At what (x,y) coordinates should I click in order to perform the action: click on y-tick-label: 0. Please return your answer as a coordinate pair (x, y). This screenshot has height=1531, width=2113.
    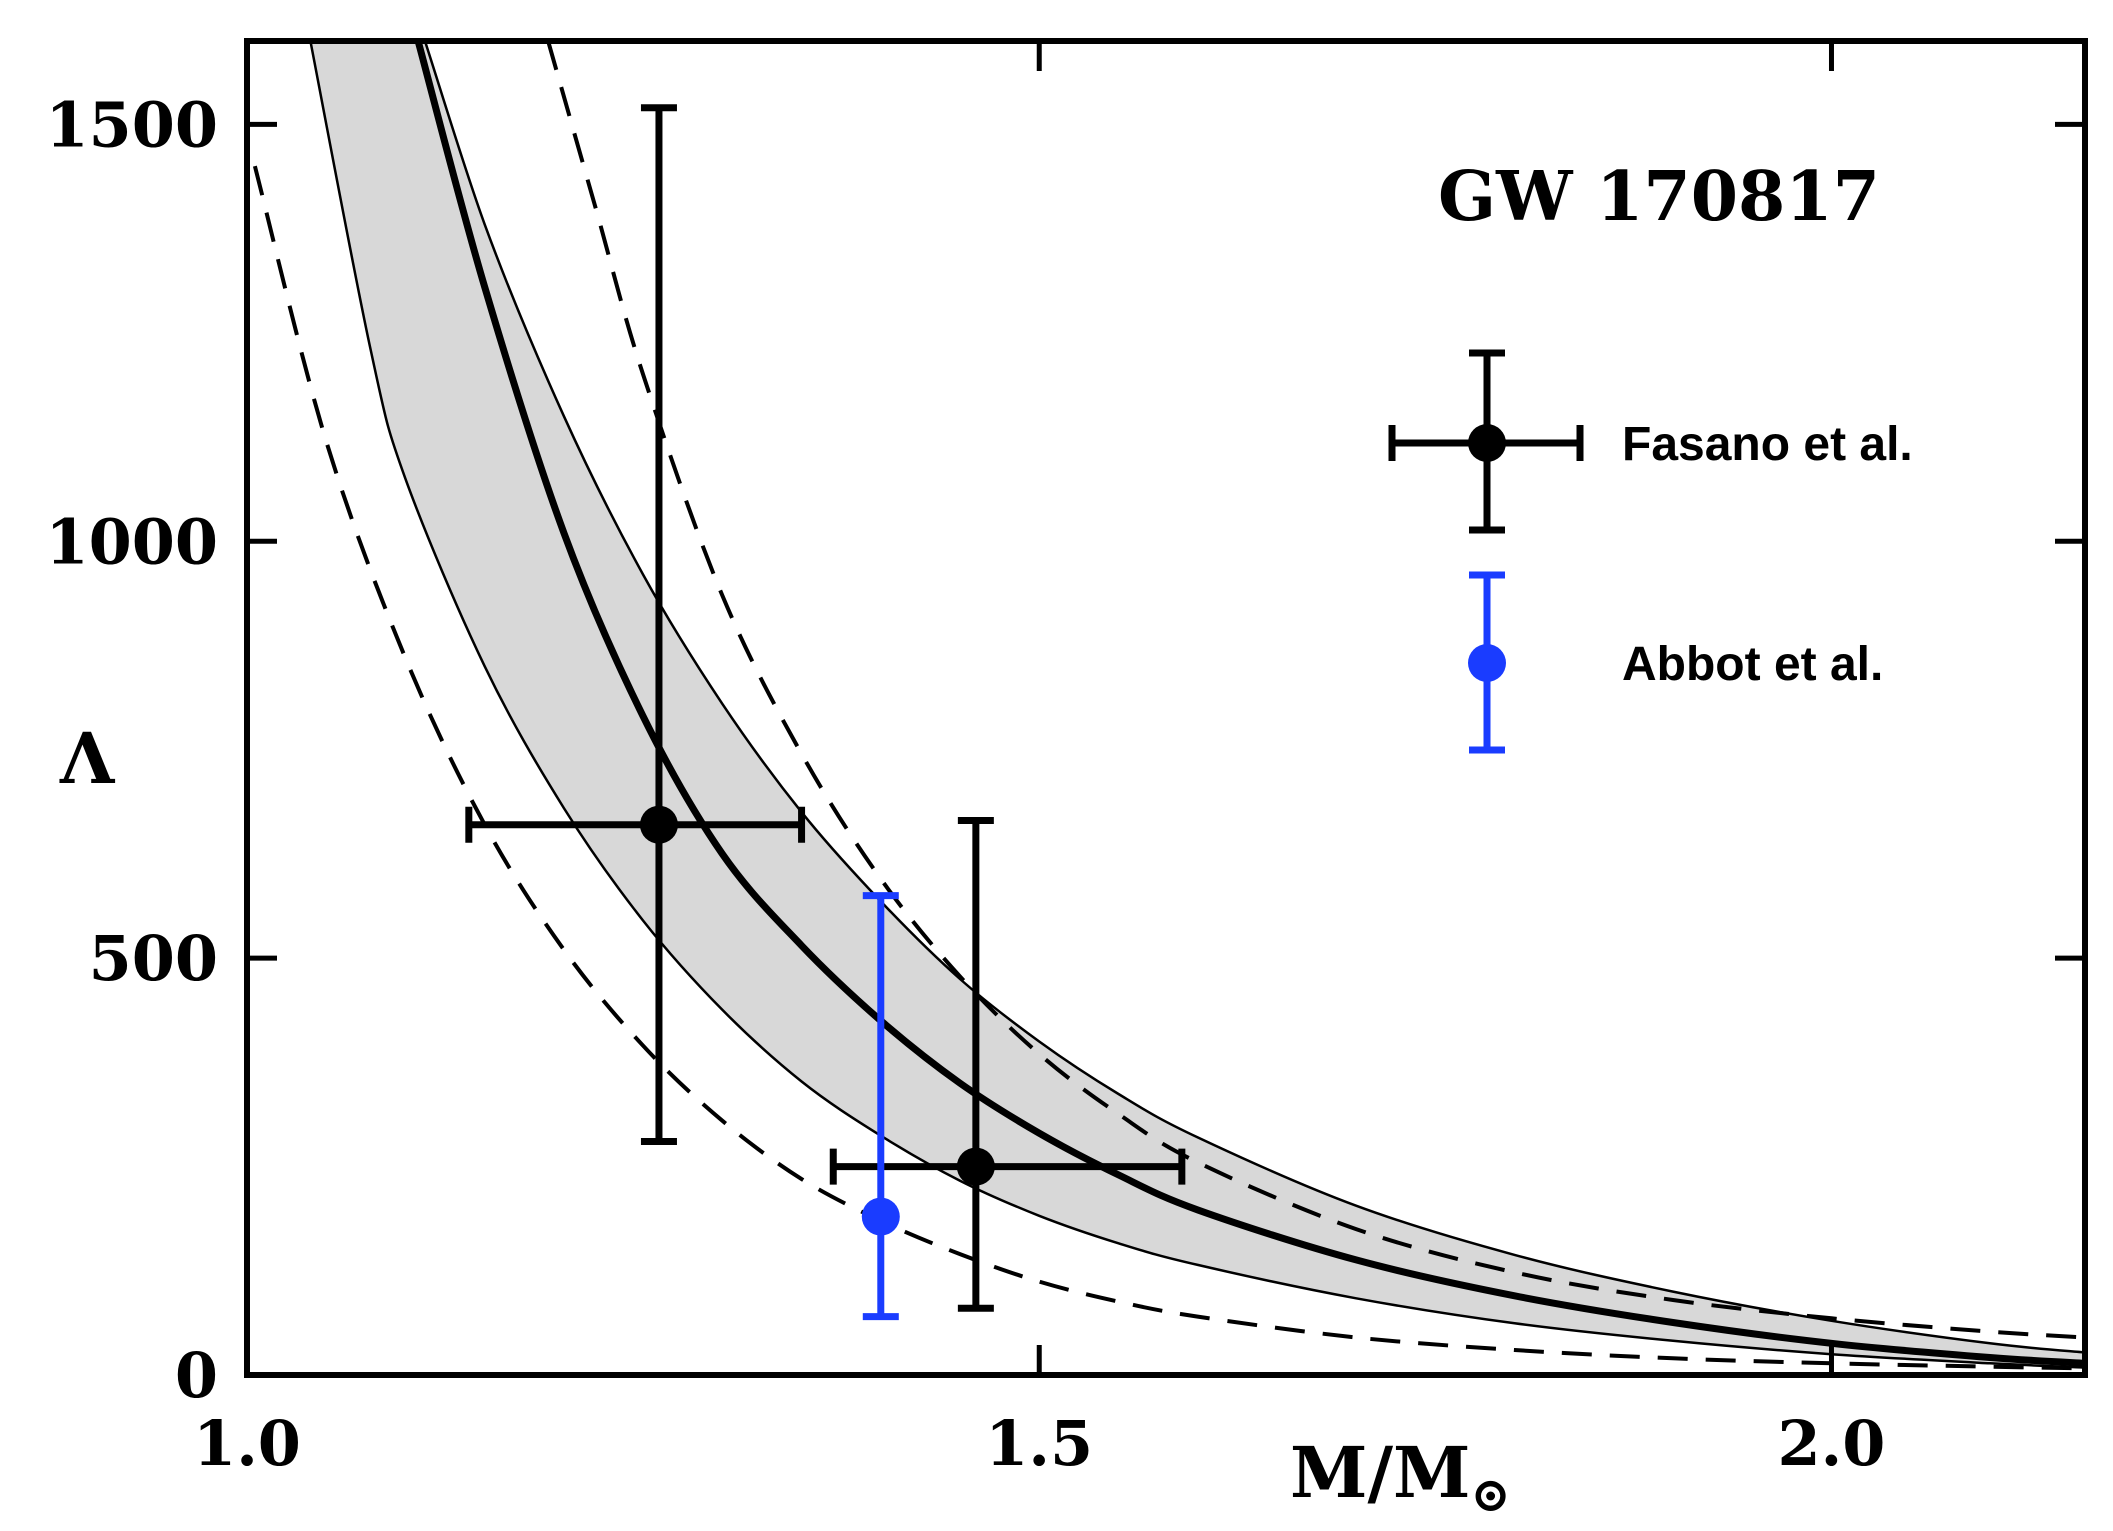
    Looking at the image, I should click on (196, 1375).